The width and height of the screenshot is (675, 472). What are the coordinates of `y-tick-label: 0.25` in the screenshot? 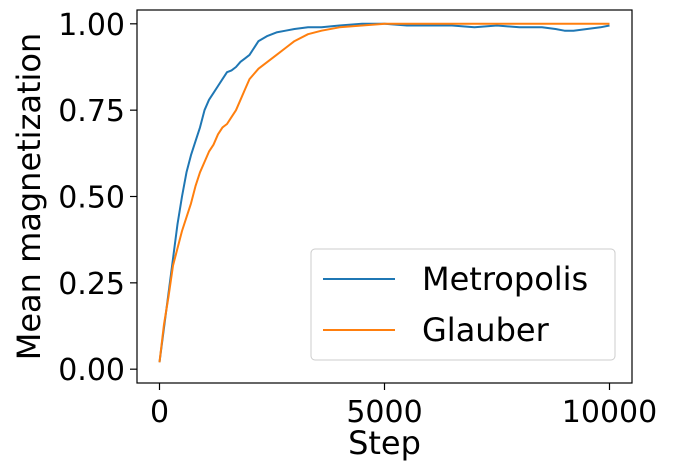 It's located at (91, 284).